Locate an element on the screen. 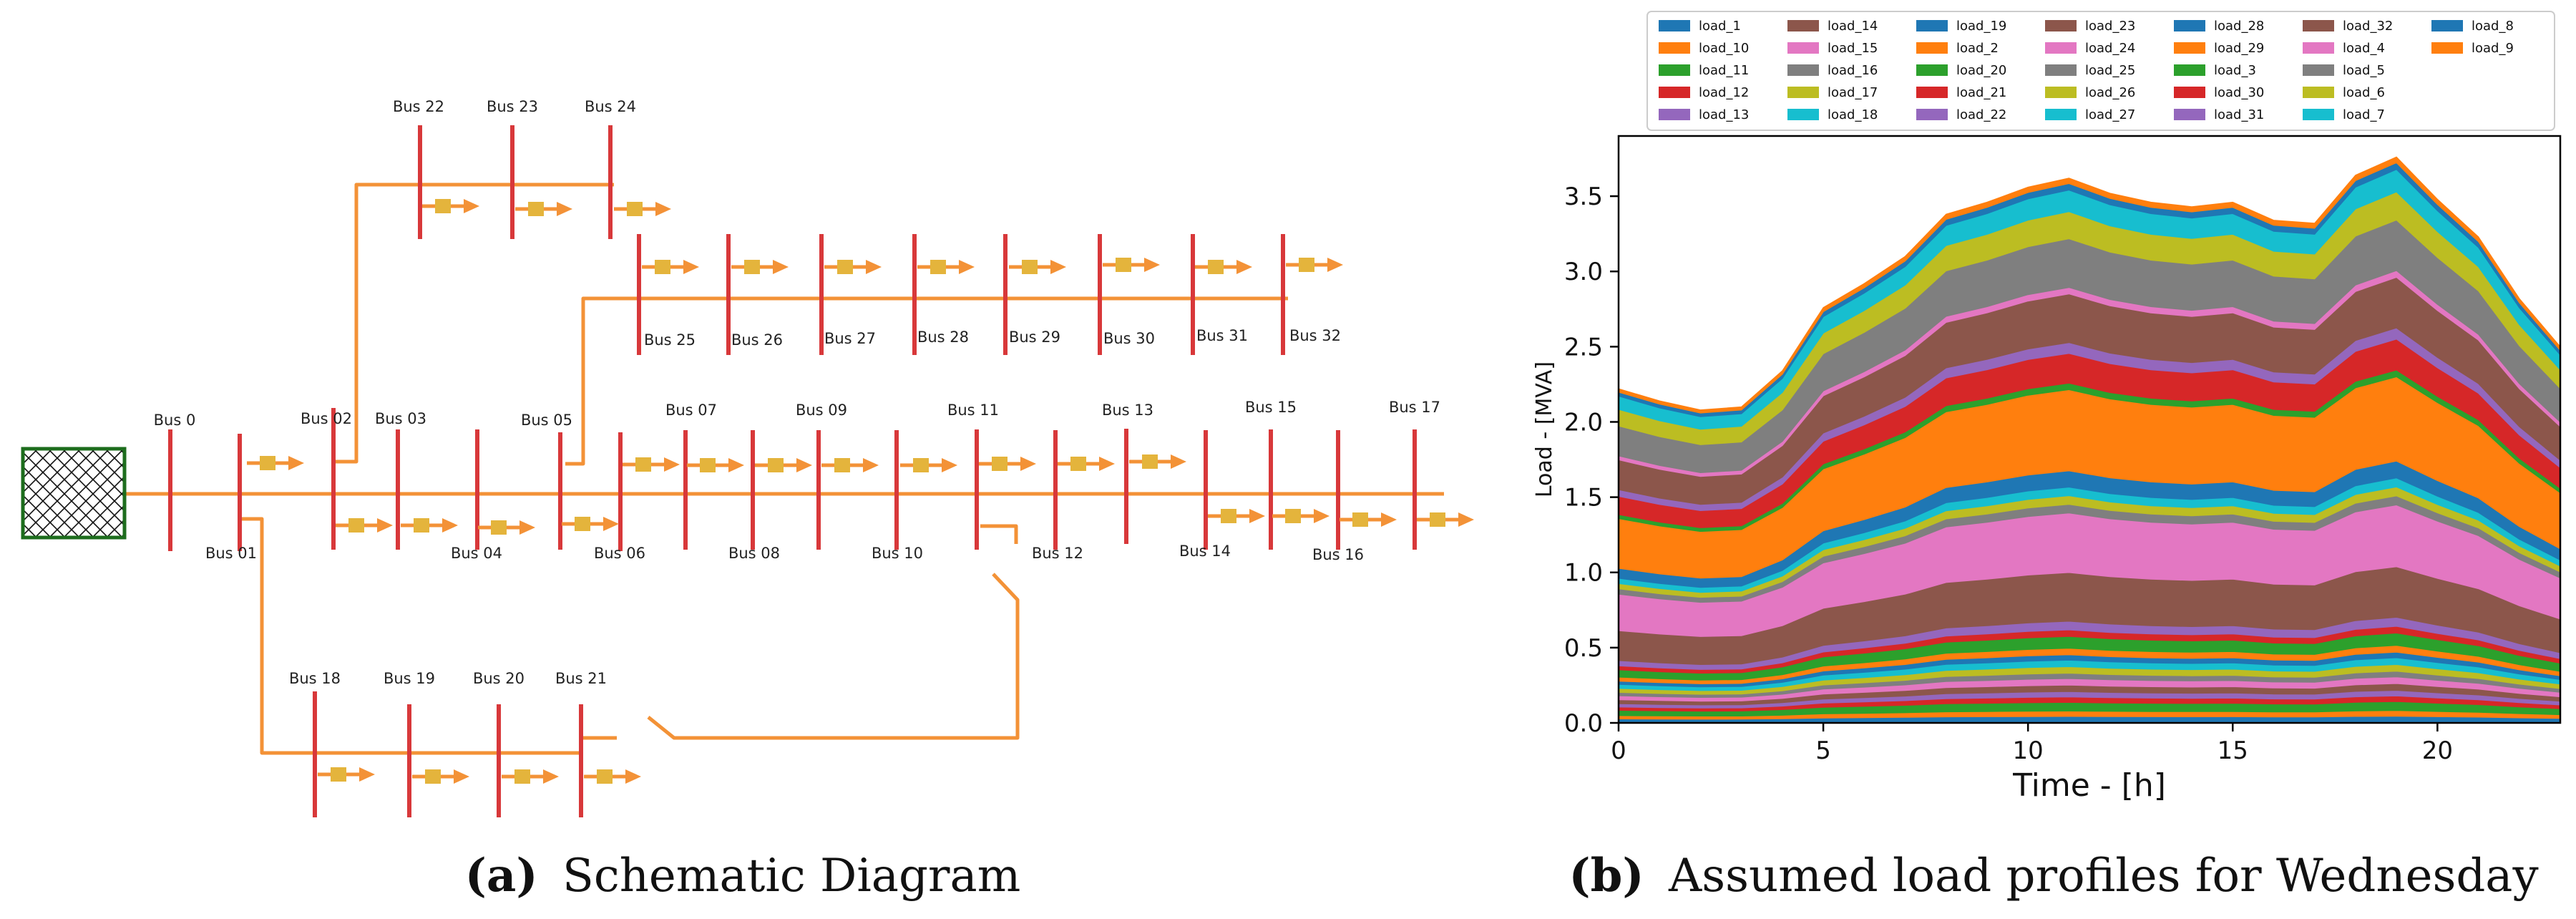 The image size is (2576, 919). legend-item-load-12: load_12 is located at coordinates (1704, 92).